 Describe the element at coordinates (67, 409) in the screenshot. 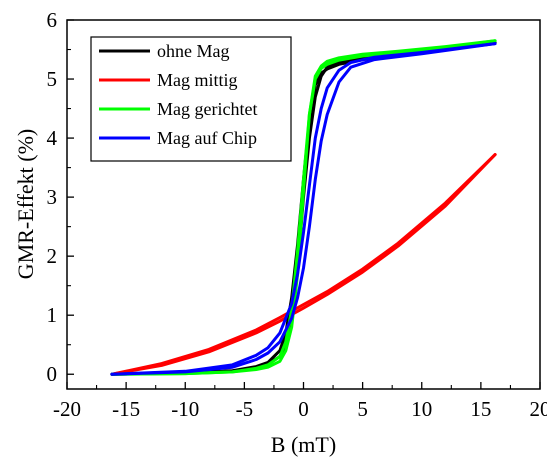

I see `x-tick-label: -20` at that location.